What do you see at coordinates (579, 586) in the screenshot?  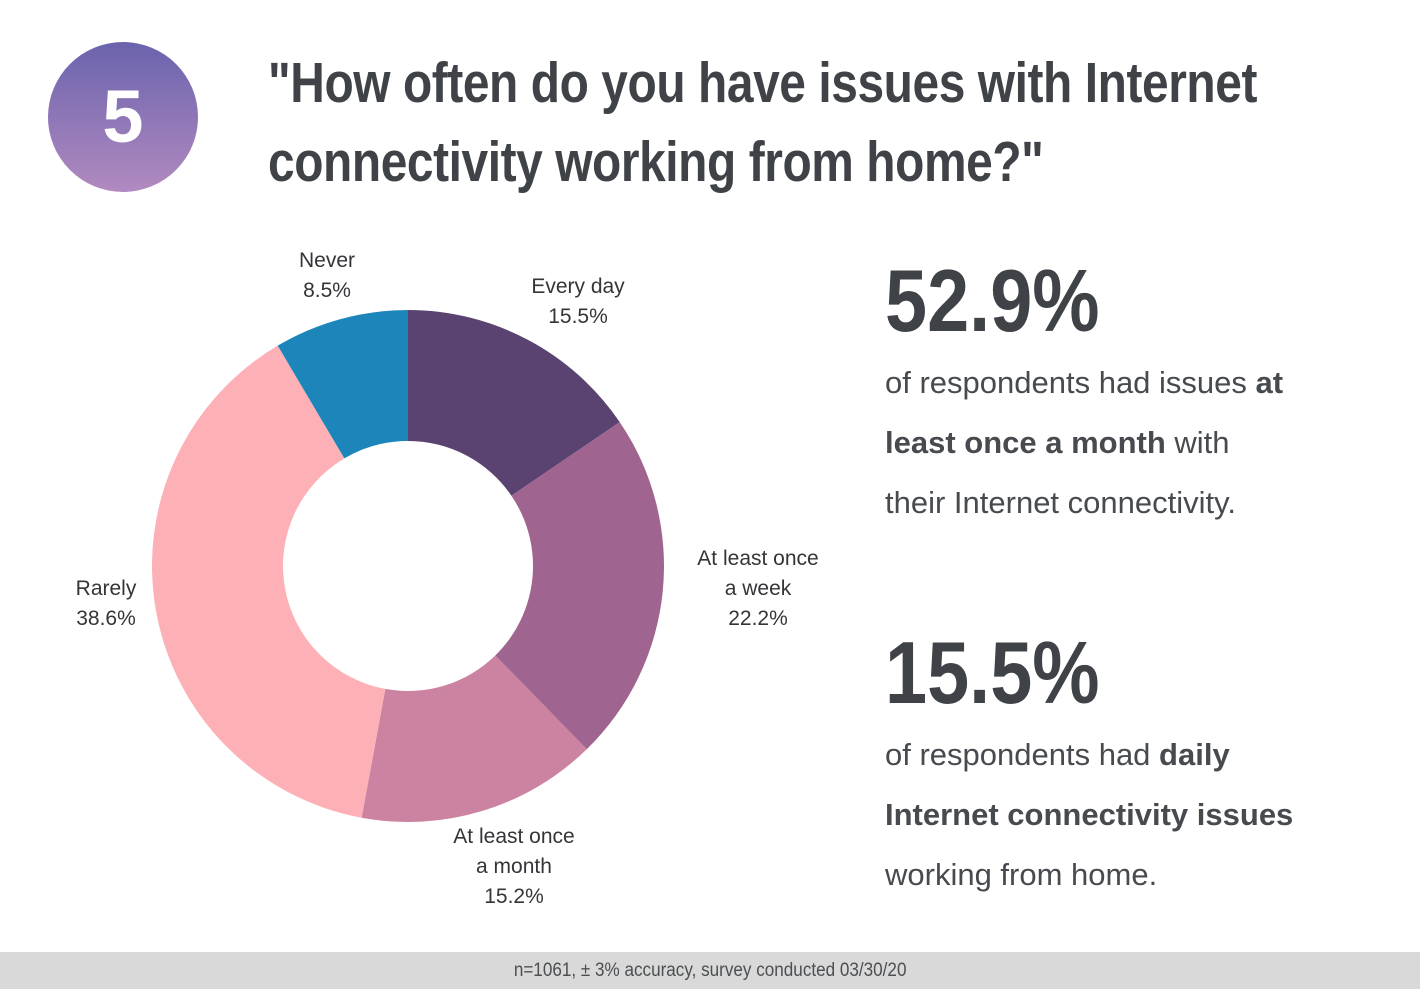 I see `donut-segment-at-least-once-a-week` at bounding box center [579, 586].